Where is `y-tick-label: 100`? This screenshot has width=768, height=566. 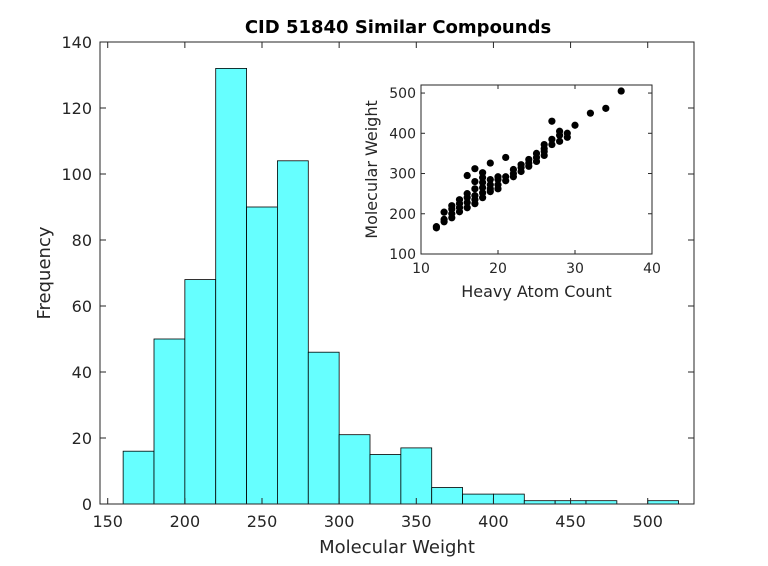
y-tick-label: 100 is located at coordinates (76, 174).